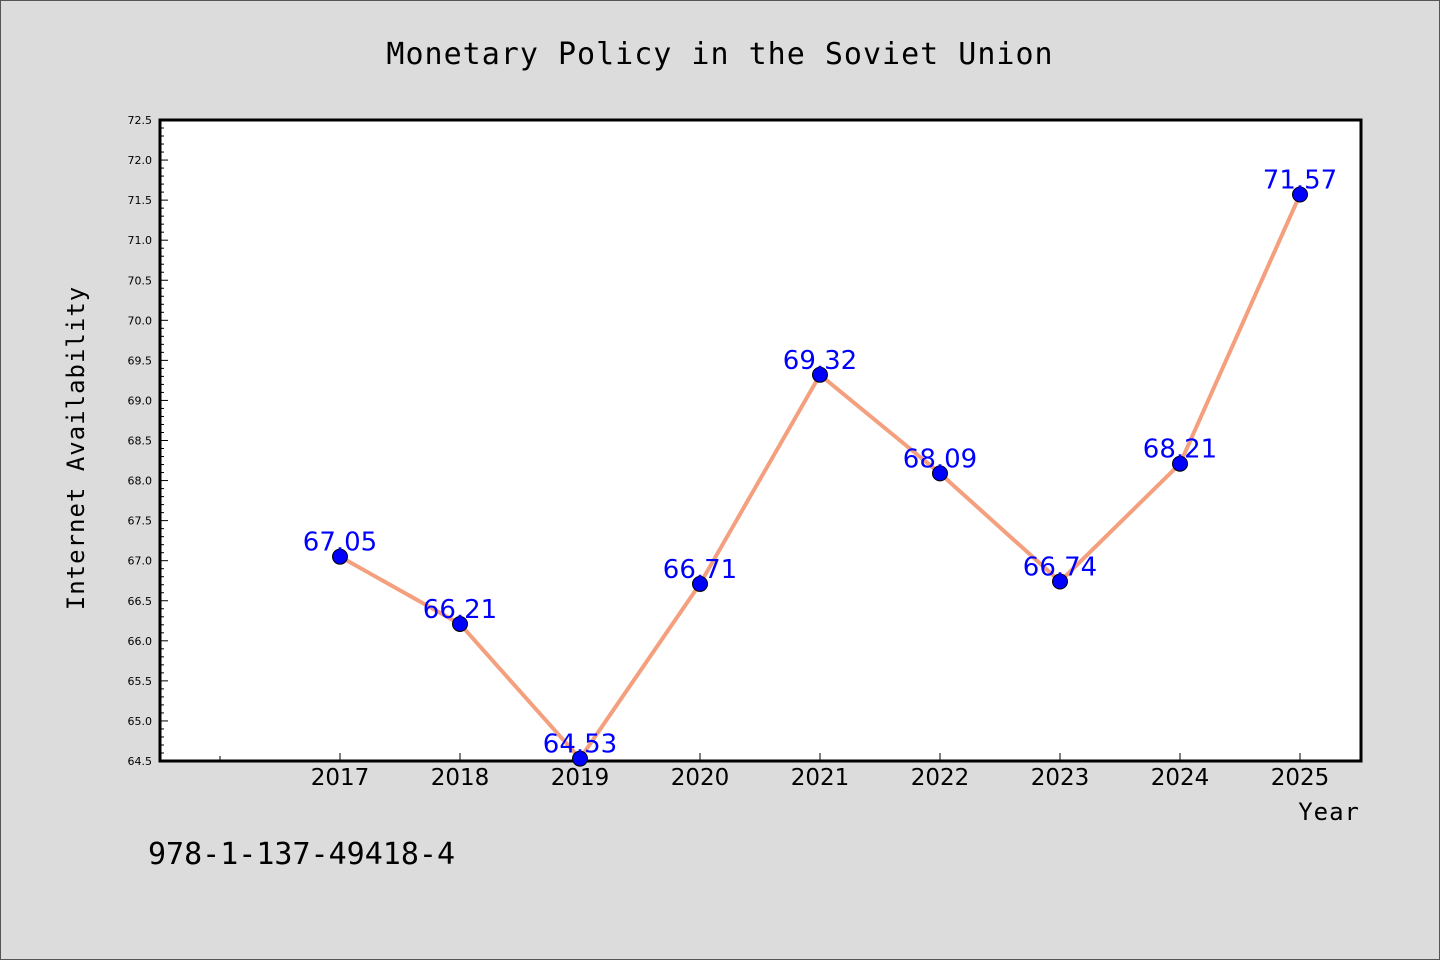  I want to click on y-tick-label: 68.5, so click(140, 441).